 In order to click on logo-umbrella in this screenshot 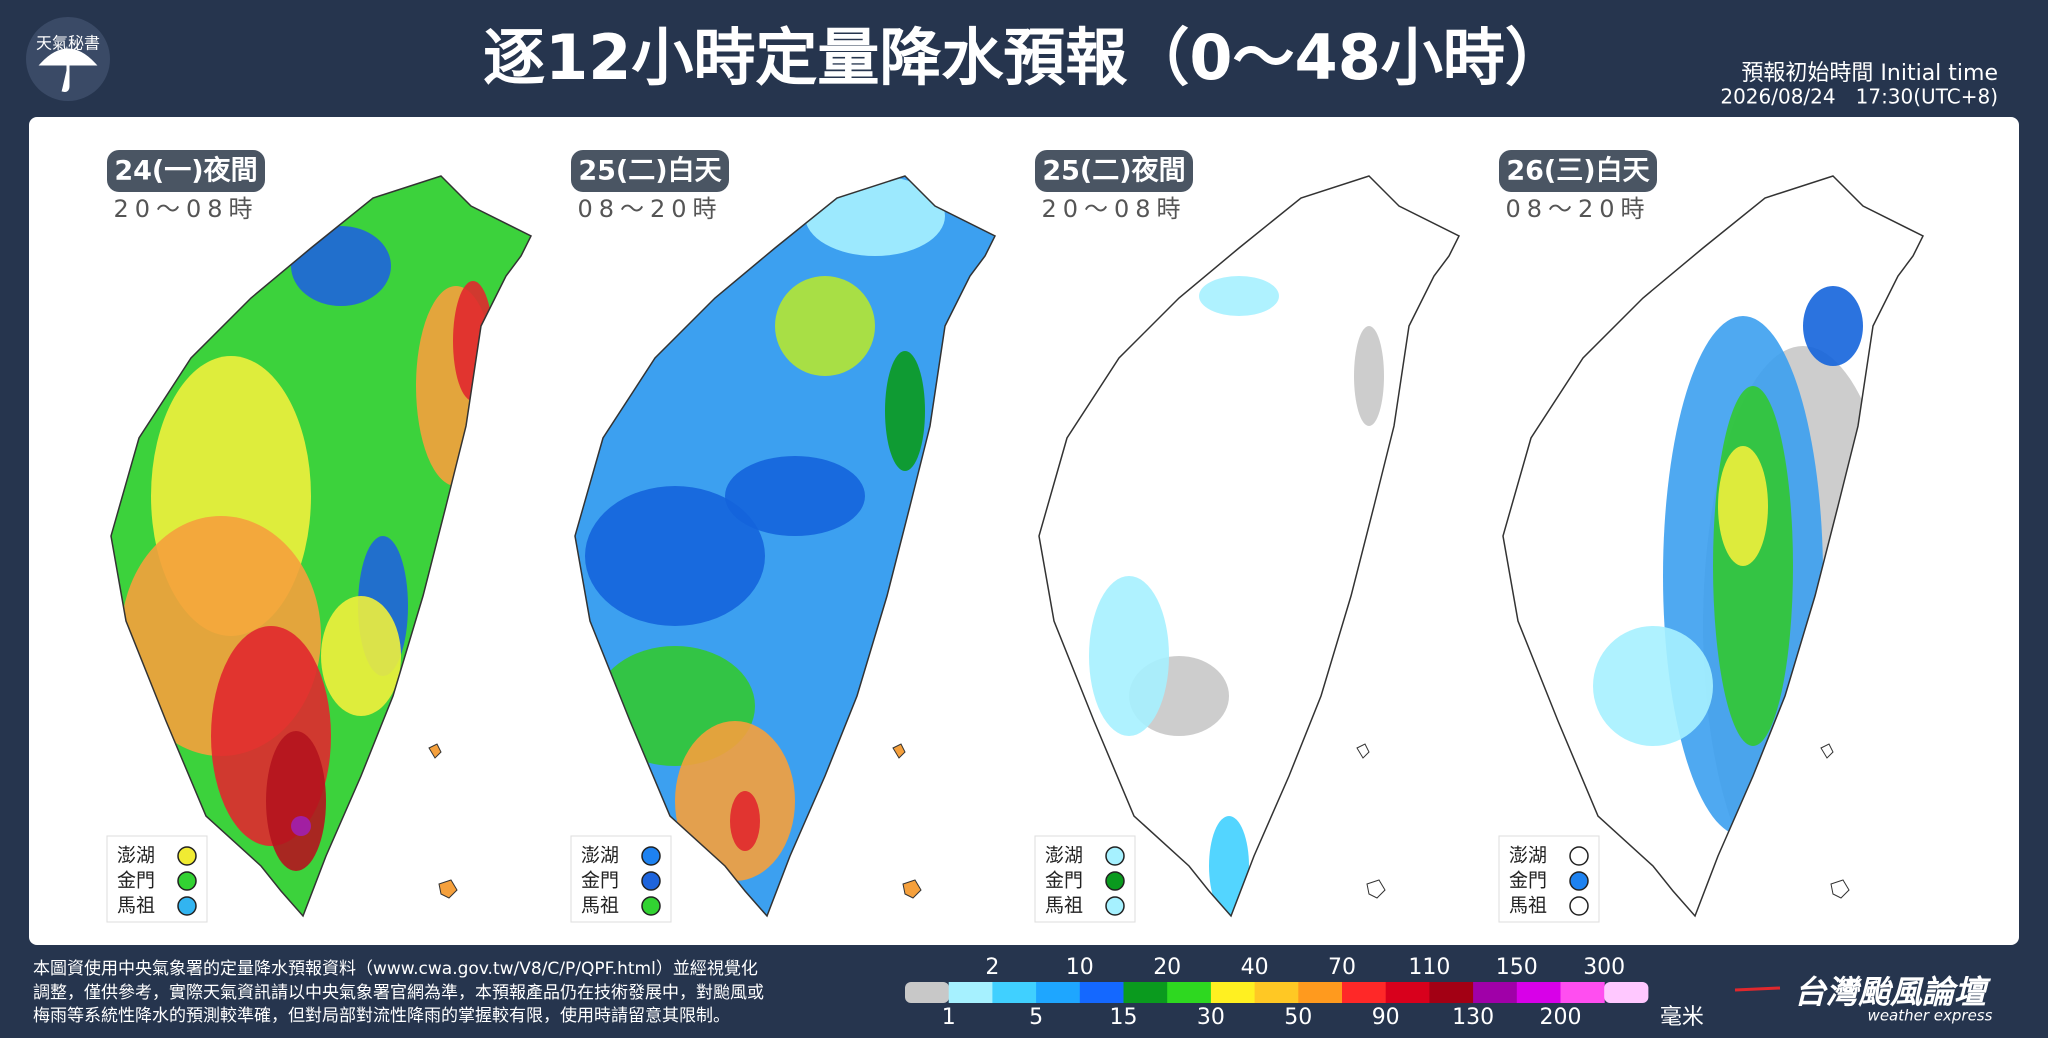, I will do `click(68, 70)`.